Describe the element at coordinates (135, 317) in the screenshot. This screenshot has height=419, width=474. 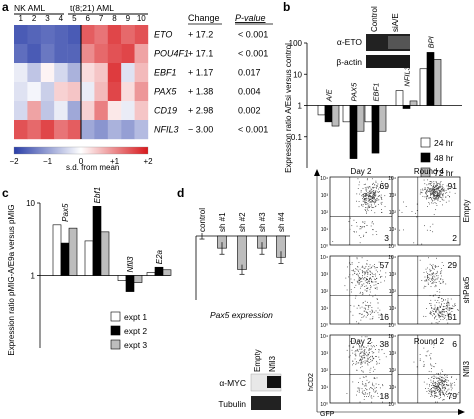
I see `legend-label: expt 1` at that location.